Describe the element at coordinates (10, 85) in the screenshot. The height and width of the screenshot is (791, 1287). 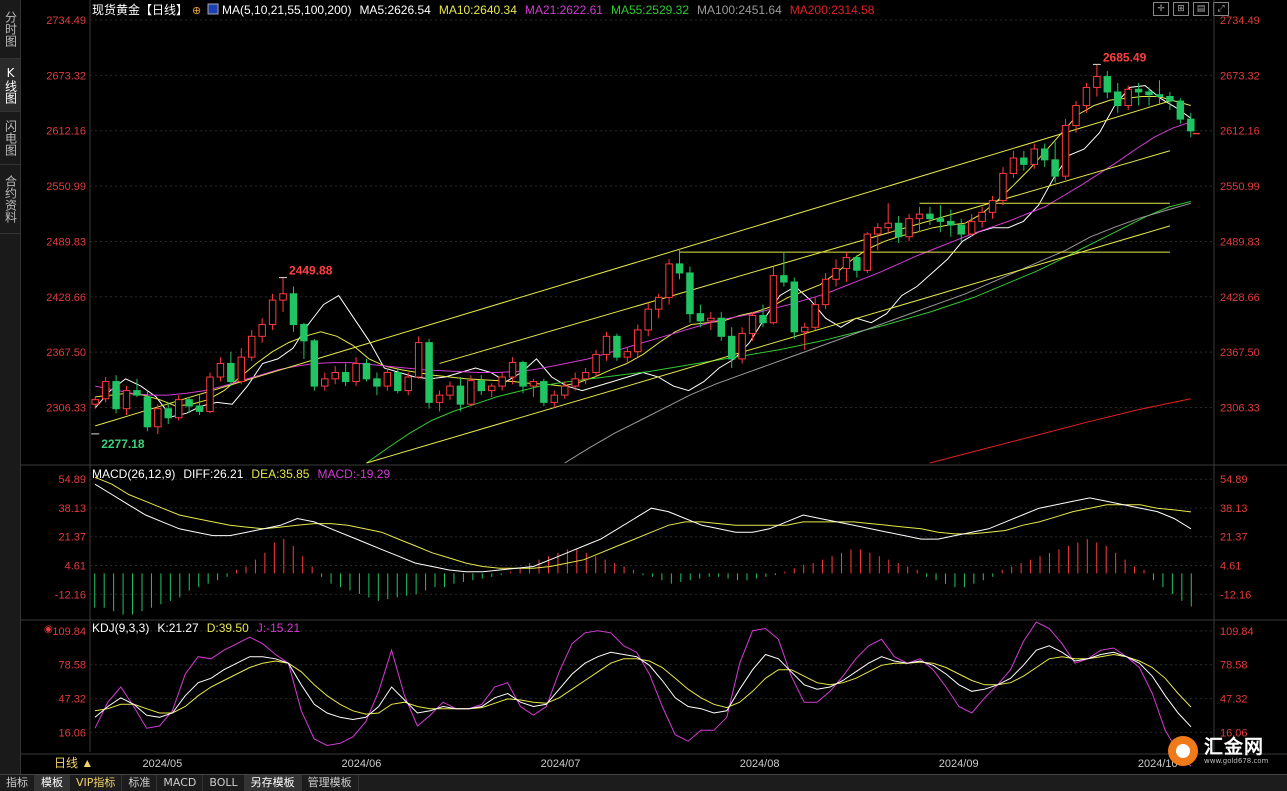
I see `side-tab-1: K线图` at that location.